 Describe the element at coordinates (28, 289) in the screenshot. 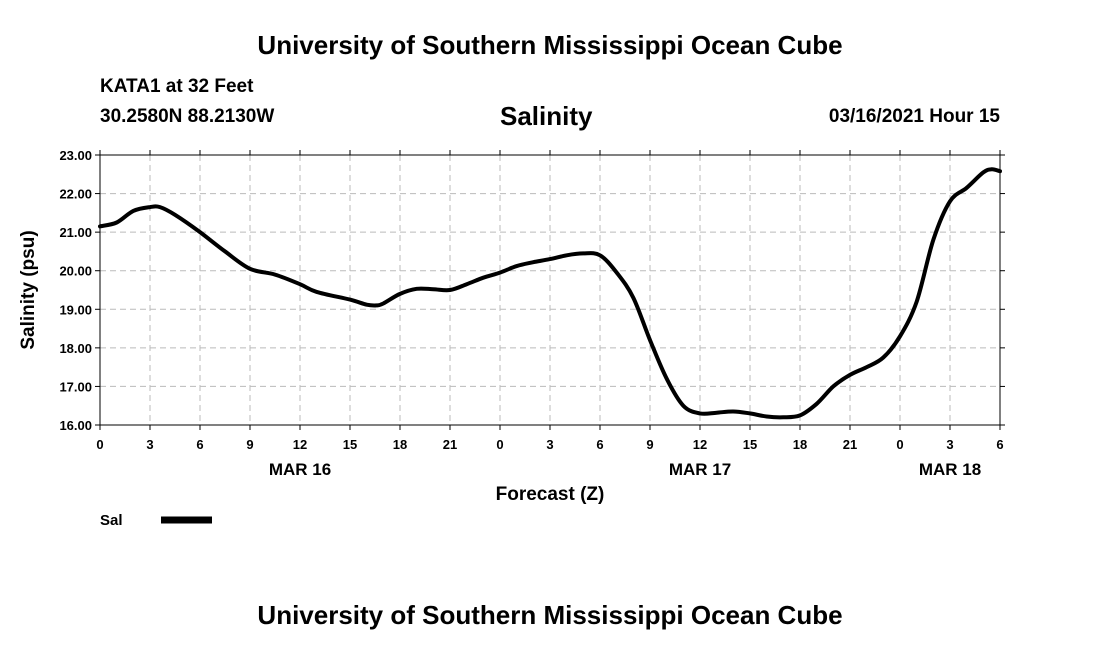

I see `y-axis-label: Salinity (psu)` at that location.